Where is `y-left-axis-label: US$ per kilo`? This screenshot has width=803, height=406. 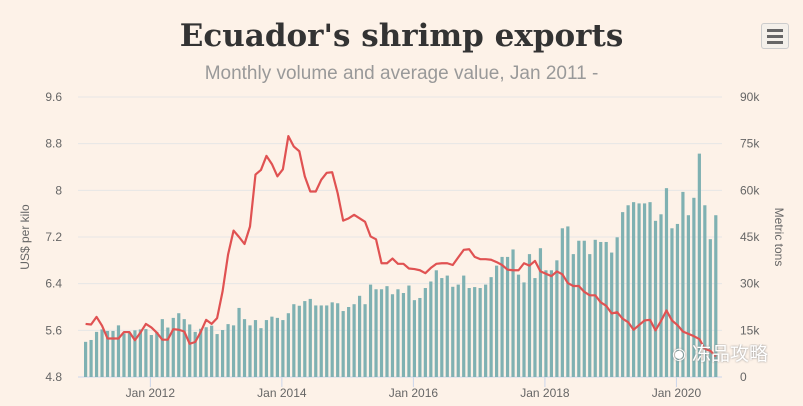 y-left-axis-label: US$ per kilo is located at coordinates (25, 237).